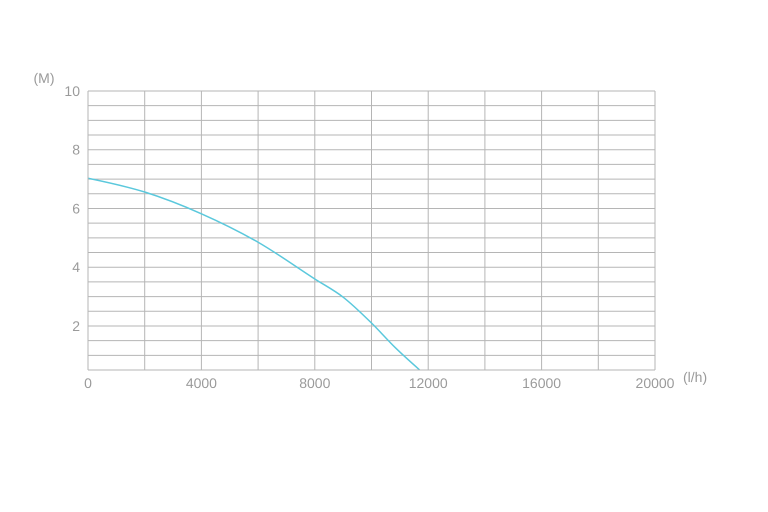  Describe the element at coordinates (88, 382) in the screenshot. I see `x-tick-label: 0` at that location.